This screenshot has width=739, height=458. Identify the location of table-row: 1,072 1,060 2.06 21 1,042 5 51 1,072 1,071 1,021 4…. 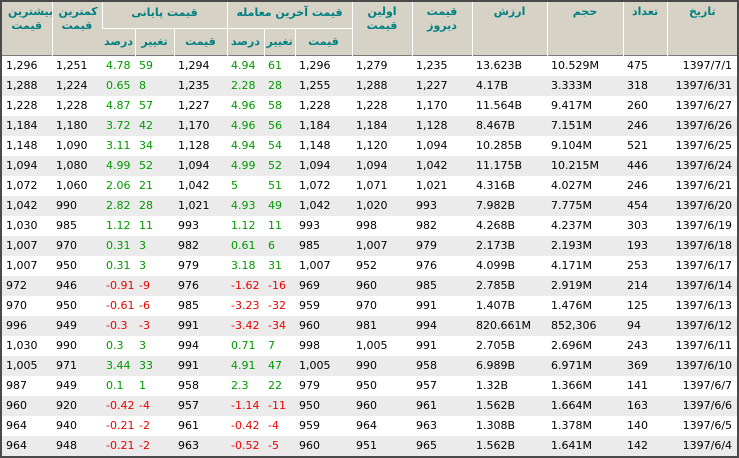
(369, 186).